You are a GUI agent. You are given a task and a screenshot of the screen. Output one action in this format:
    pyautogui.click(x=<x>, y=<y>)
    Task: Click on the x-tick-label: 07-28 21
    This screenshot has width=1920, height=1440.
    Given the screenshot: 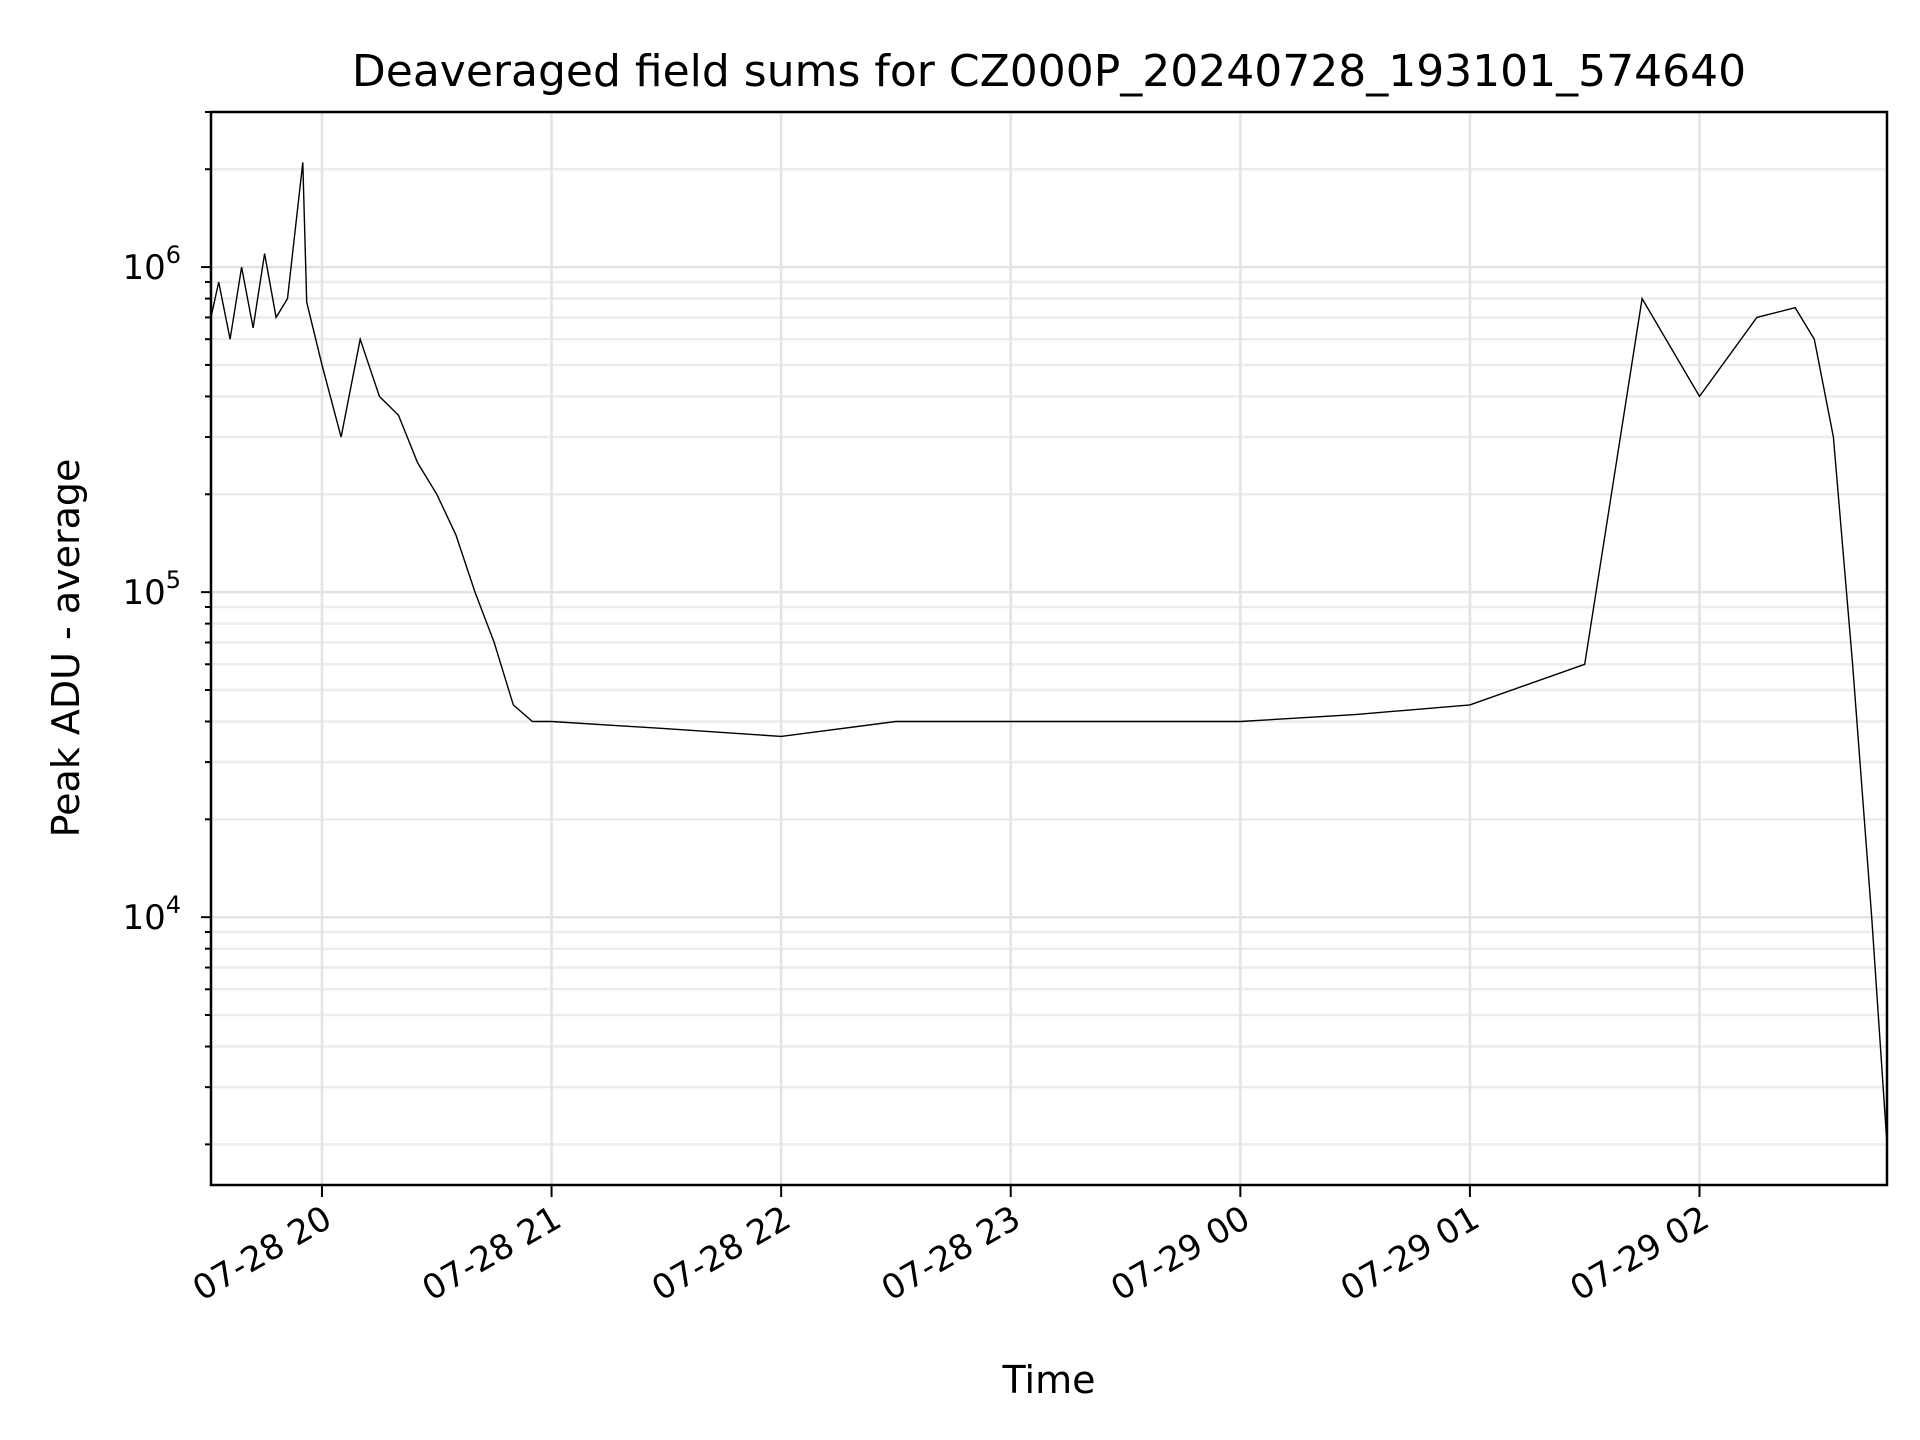 What is the action you would take?
    pyautogui.click(x=492, y=1253)
    